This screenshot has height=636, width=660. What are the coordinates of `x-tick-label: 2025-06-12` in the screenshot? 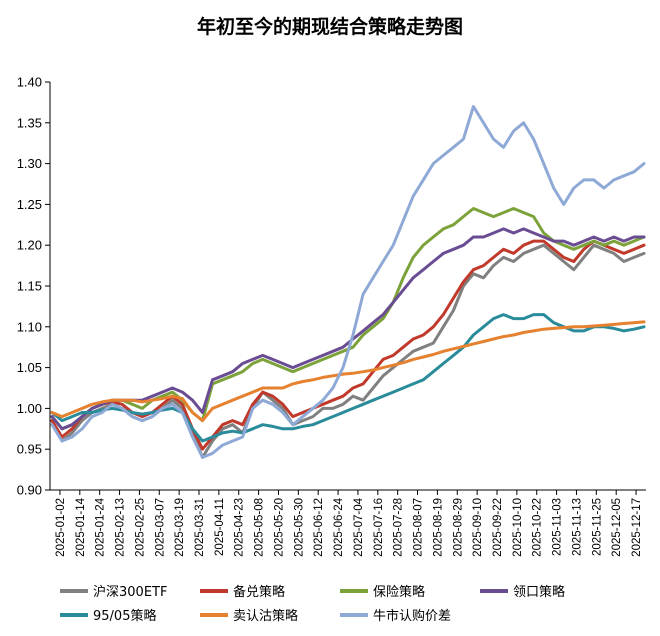 It's located at (319, 527).